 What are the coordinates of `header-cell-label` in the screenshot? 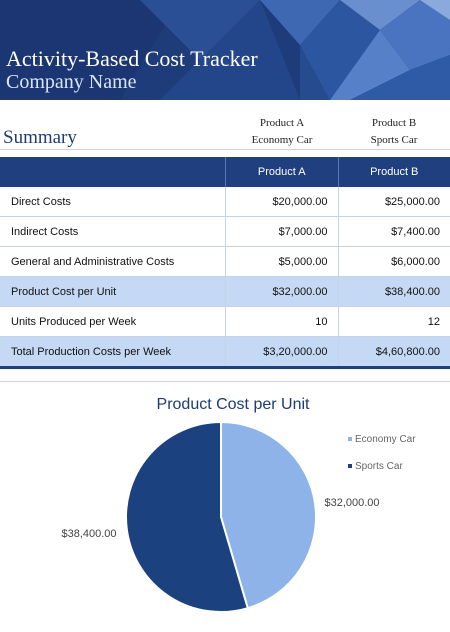 It's located at (113, 172).